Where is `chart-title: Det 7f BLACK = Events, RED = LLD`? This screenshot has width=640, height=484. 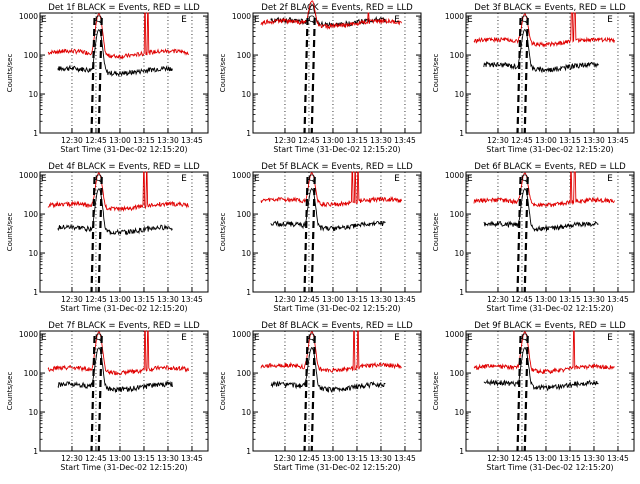 chart-title: Det 7f BLACK = Events, RED = LLD is located at coordinates (124, 326).